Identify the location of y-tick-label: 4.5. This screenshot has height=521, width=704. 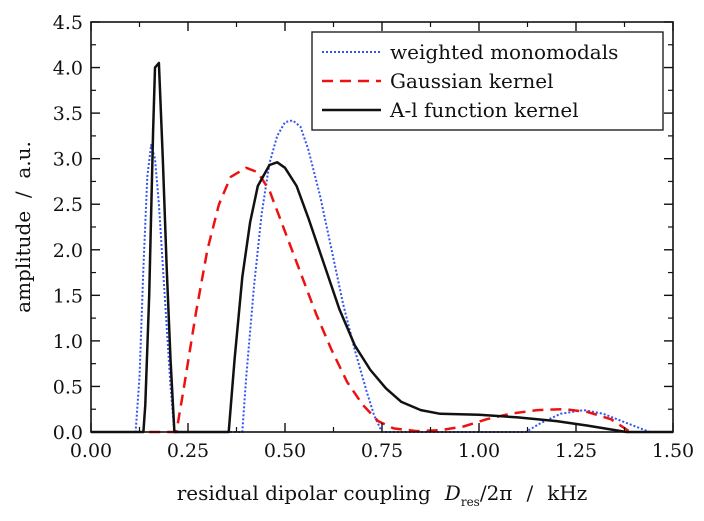
(68, 23).